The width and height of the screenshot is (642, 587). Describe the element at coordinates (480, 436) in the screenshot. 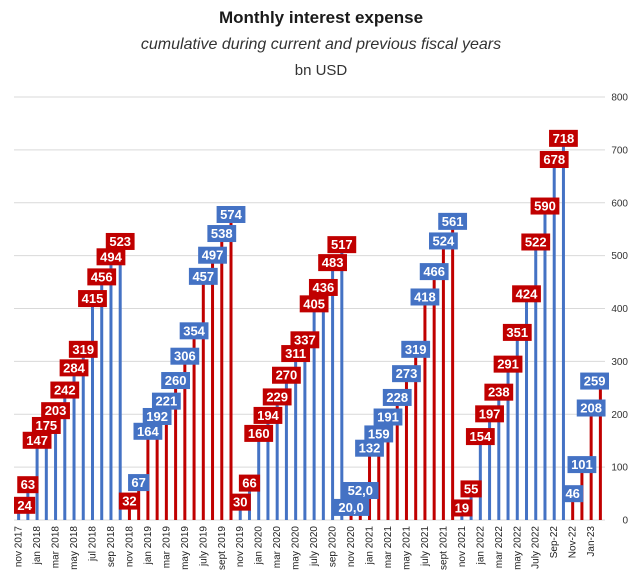

I see `data-label: 154` at that location.